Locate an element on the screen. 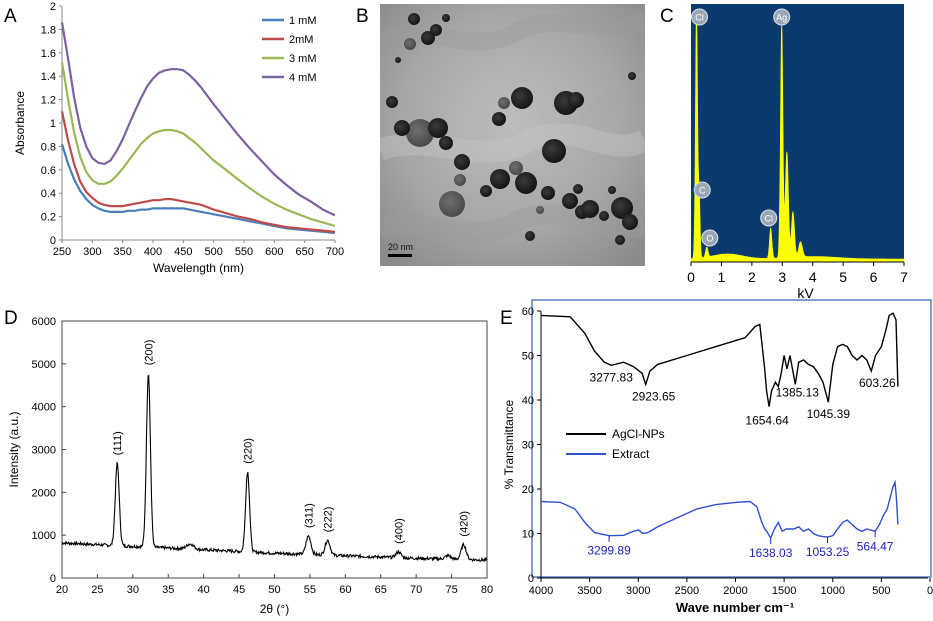 This screenshot has width=933, height=621. x-tick-label: 500 is located at coordinates (881, 591).